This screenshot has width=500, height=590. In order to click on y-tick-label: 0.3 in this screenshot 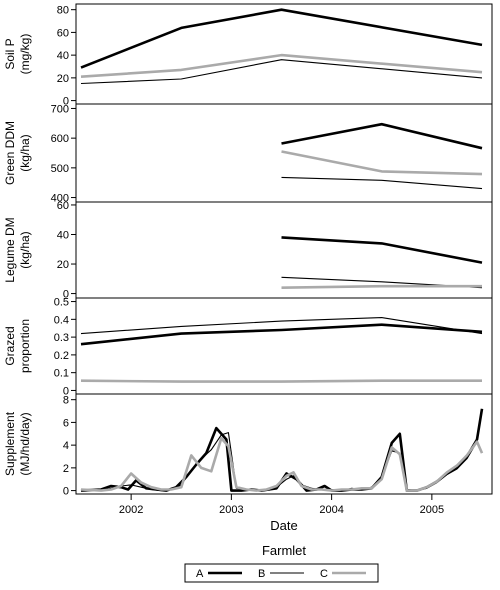, I will do `click(61, 338)`.